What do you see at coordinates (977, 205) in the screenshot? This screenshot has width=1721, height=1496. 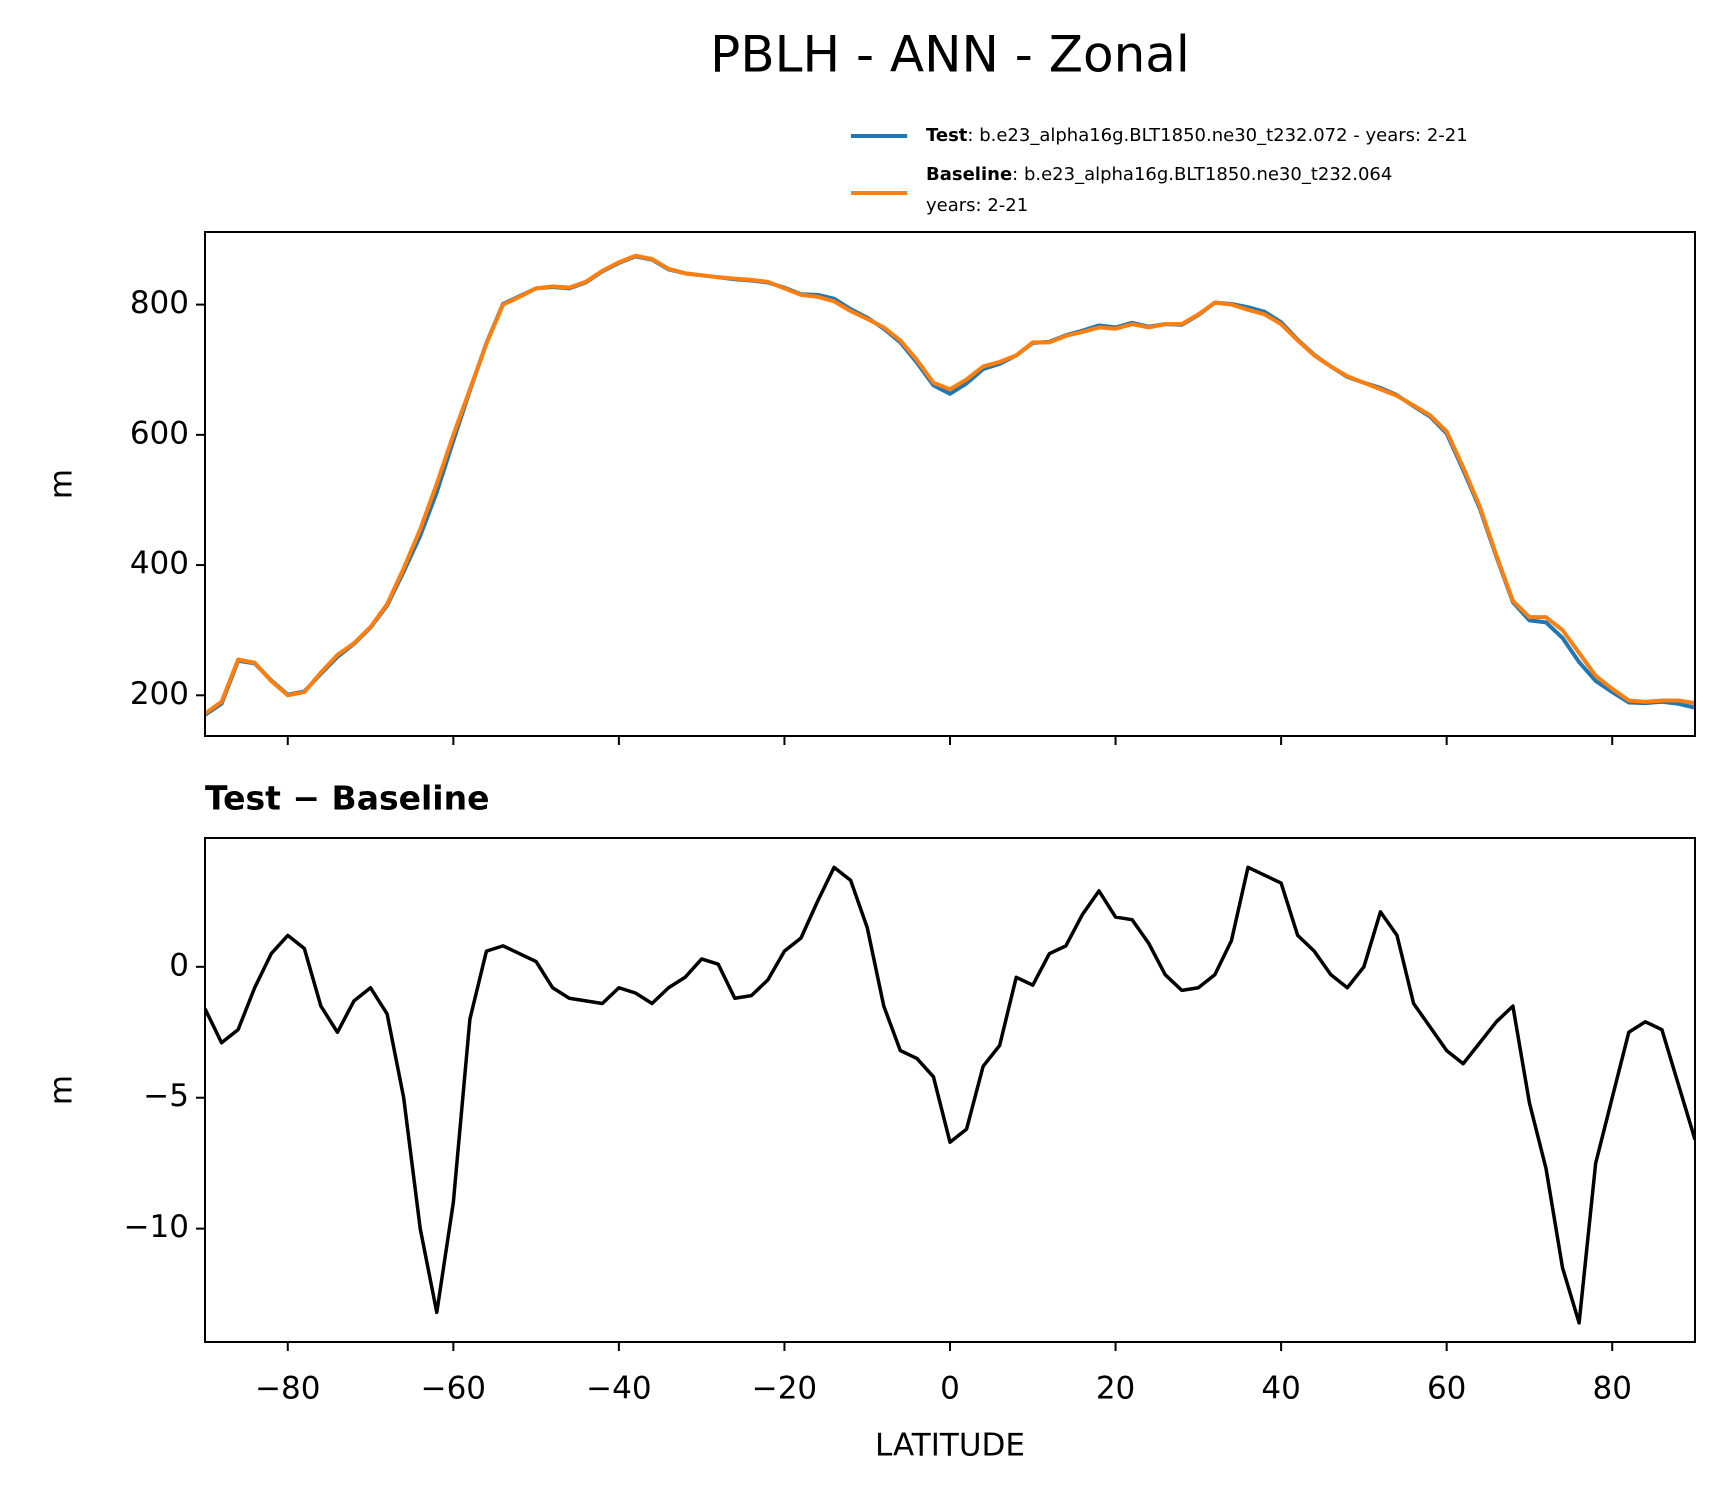 I see `legend-description: years: 2-21` at bounding box center [977, 205].